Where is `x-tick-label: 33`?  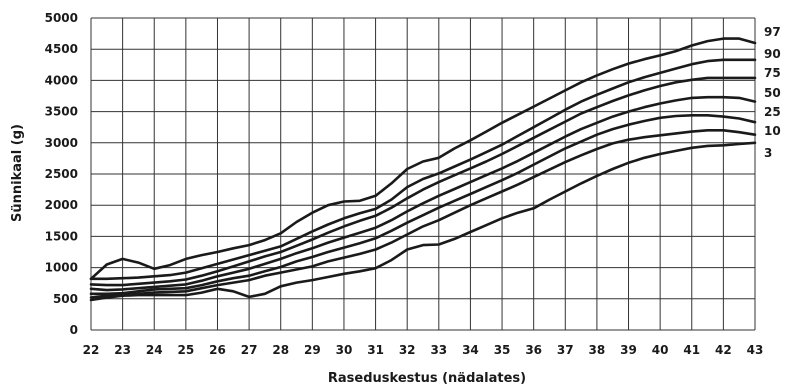 x-tick-label: 33 is located at coordinates (438, 350).